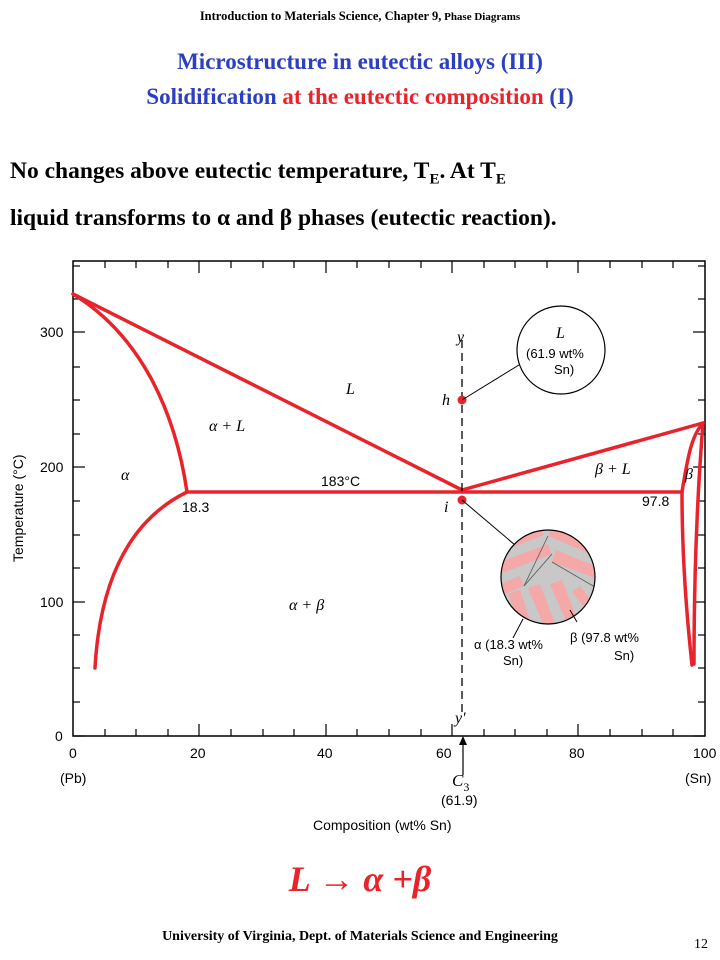  What do you see at coordinates (211, 96) in the screenshot?
I see `subtitle-part-1: Solidification` at bounding box center [211, 96].